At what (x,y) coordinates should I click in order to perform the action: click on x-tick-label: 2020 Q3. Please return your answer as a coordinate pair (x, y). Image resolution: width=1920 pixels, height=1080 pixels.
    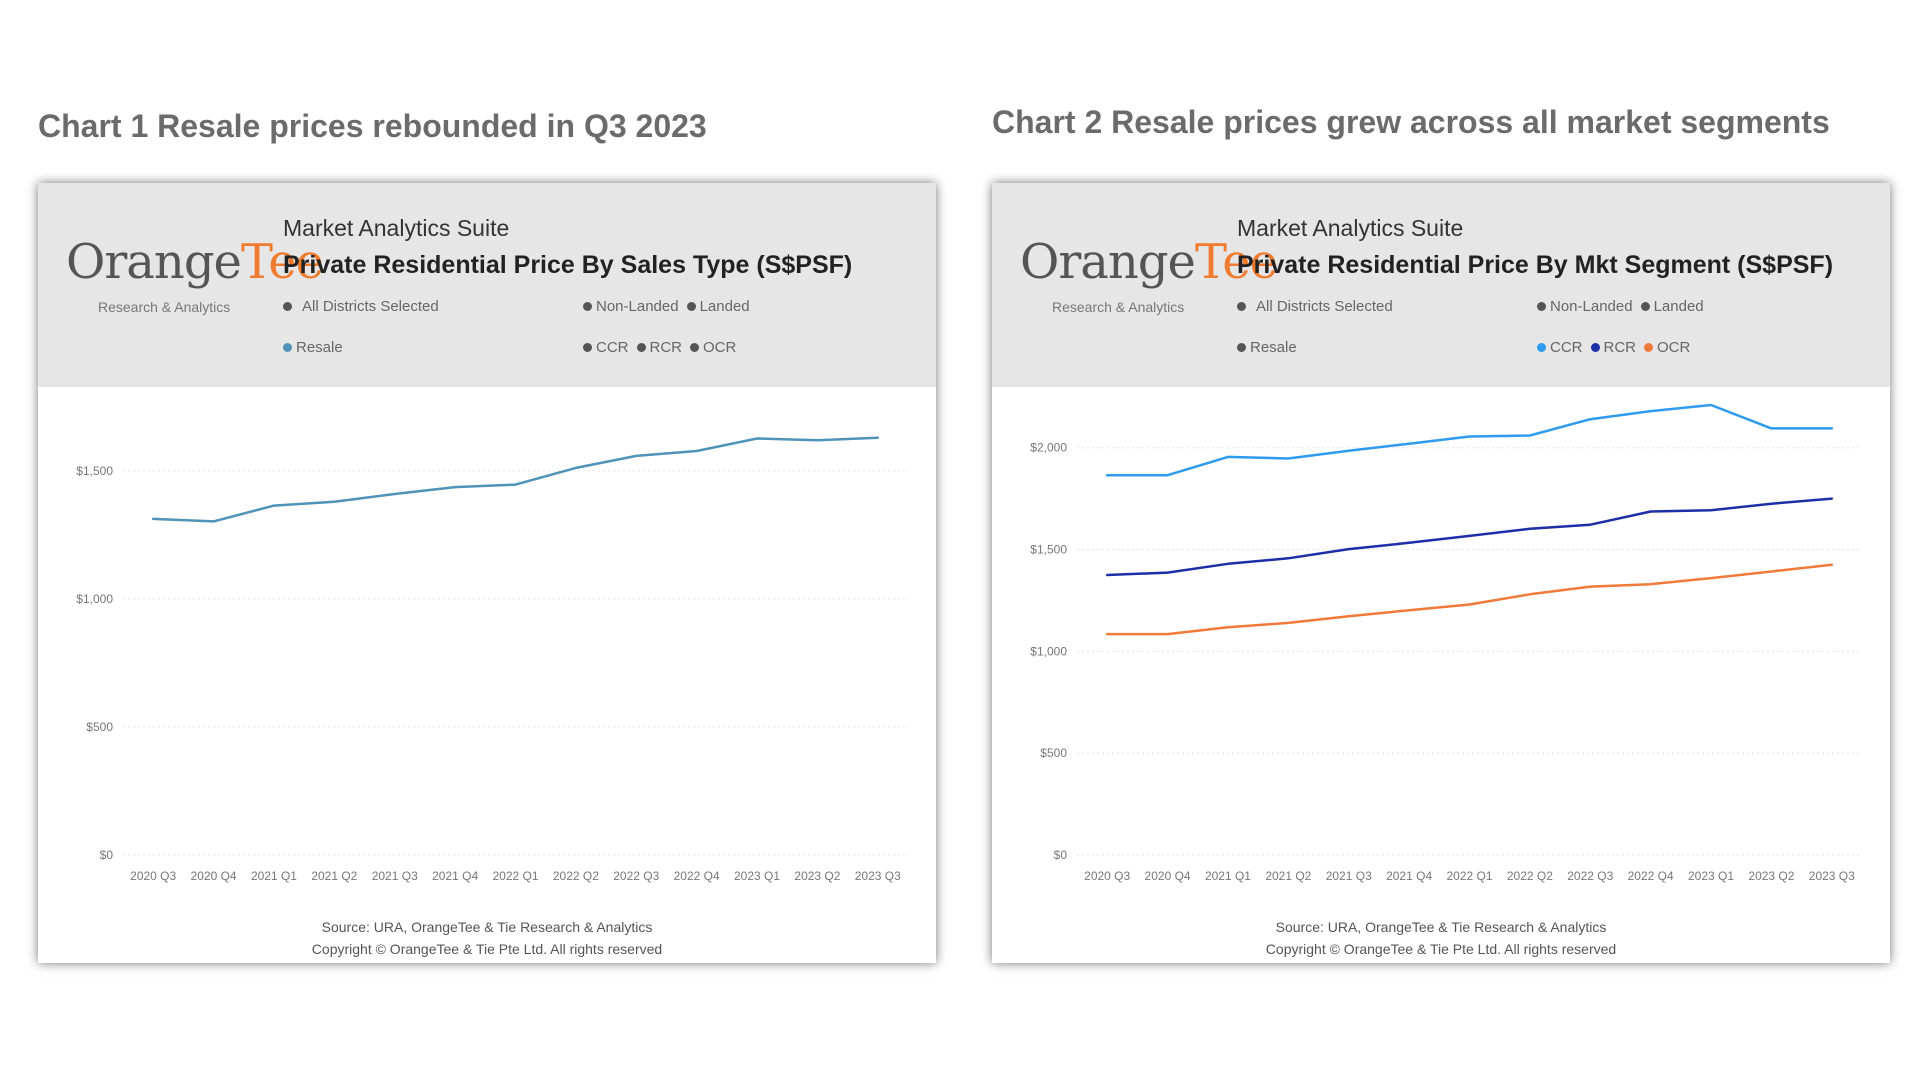
    Looking at the image, I should click on (1107, 876).